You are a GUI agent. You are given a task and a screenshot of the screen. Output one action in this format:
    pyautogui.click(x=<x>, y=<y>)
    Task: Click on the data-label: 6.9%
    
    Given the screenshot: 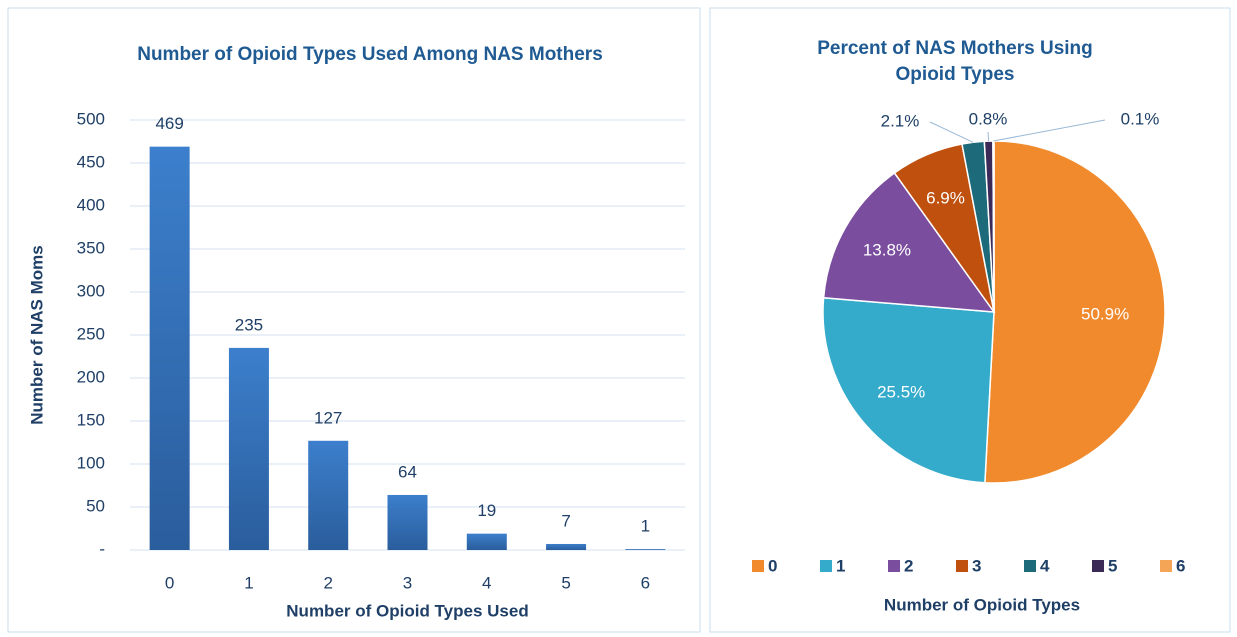 What is the action you would take?
    pyautogui.click(x=945, y=197)
    